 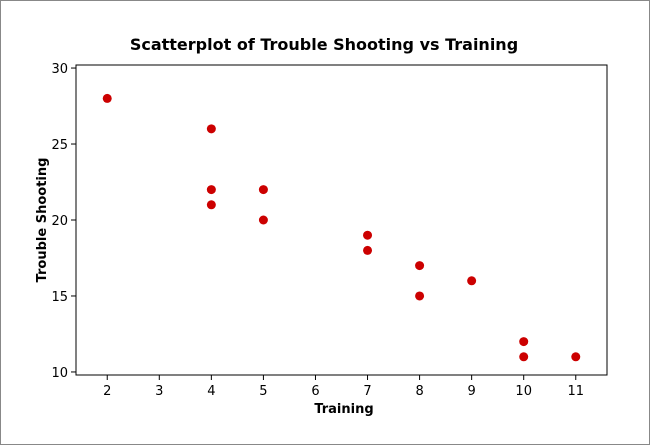 I want to click on y-axis-ticks: 10 15 20 25 30, so click(x=63, y=221).